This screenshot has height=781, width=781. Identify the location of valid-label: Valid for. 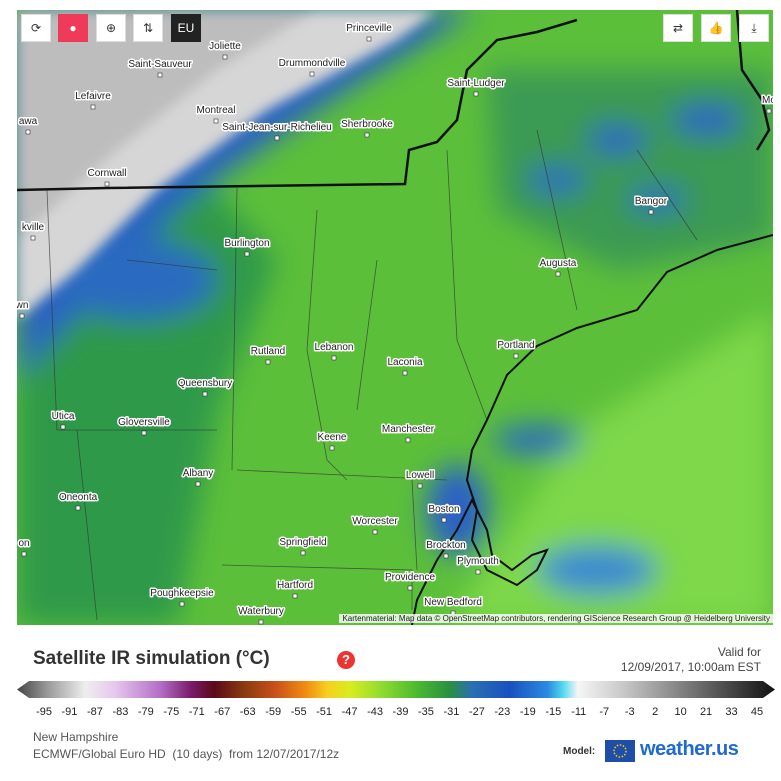
(739, 652).